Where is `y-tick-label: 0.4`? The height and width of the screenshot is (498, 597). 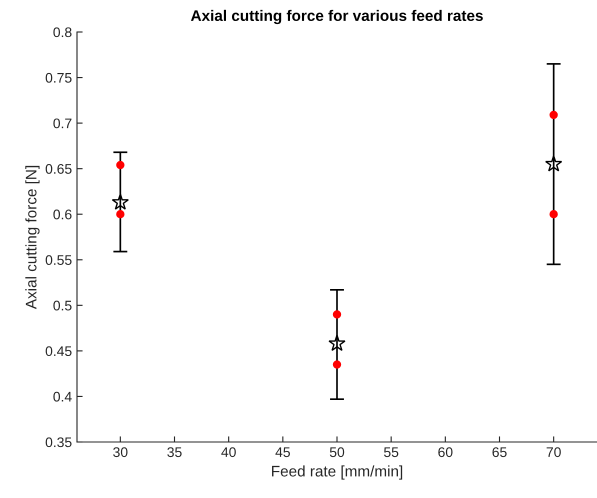 y-tick-label: 0.4 is located at coordinates (62, 397).